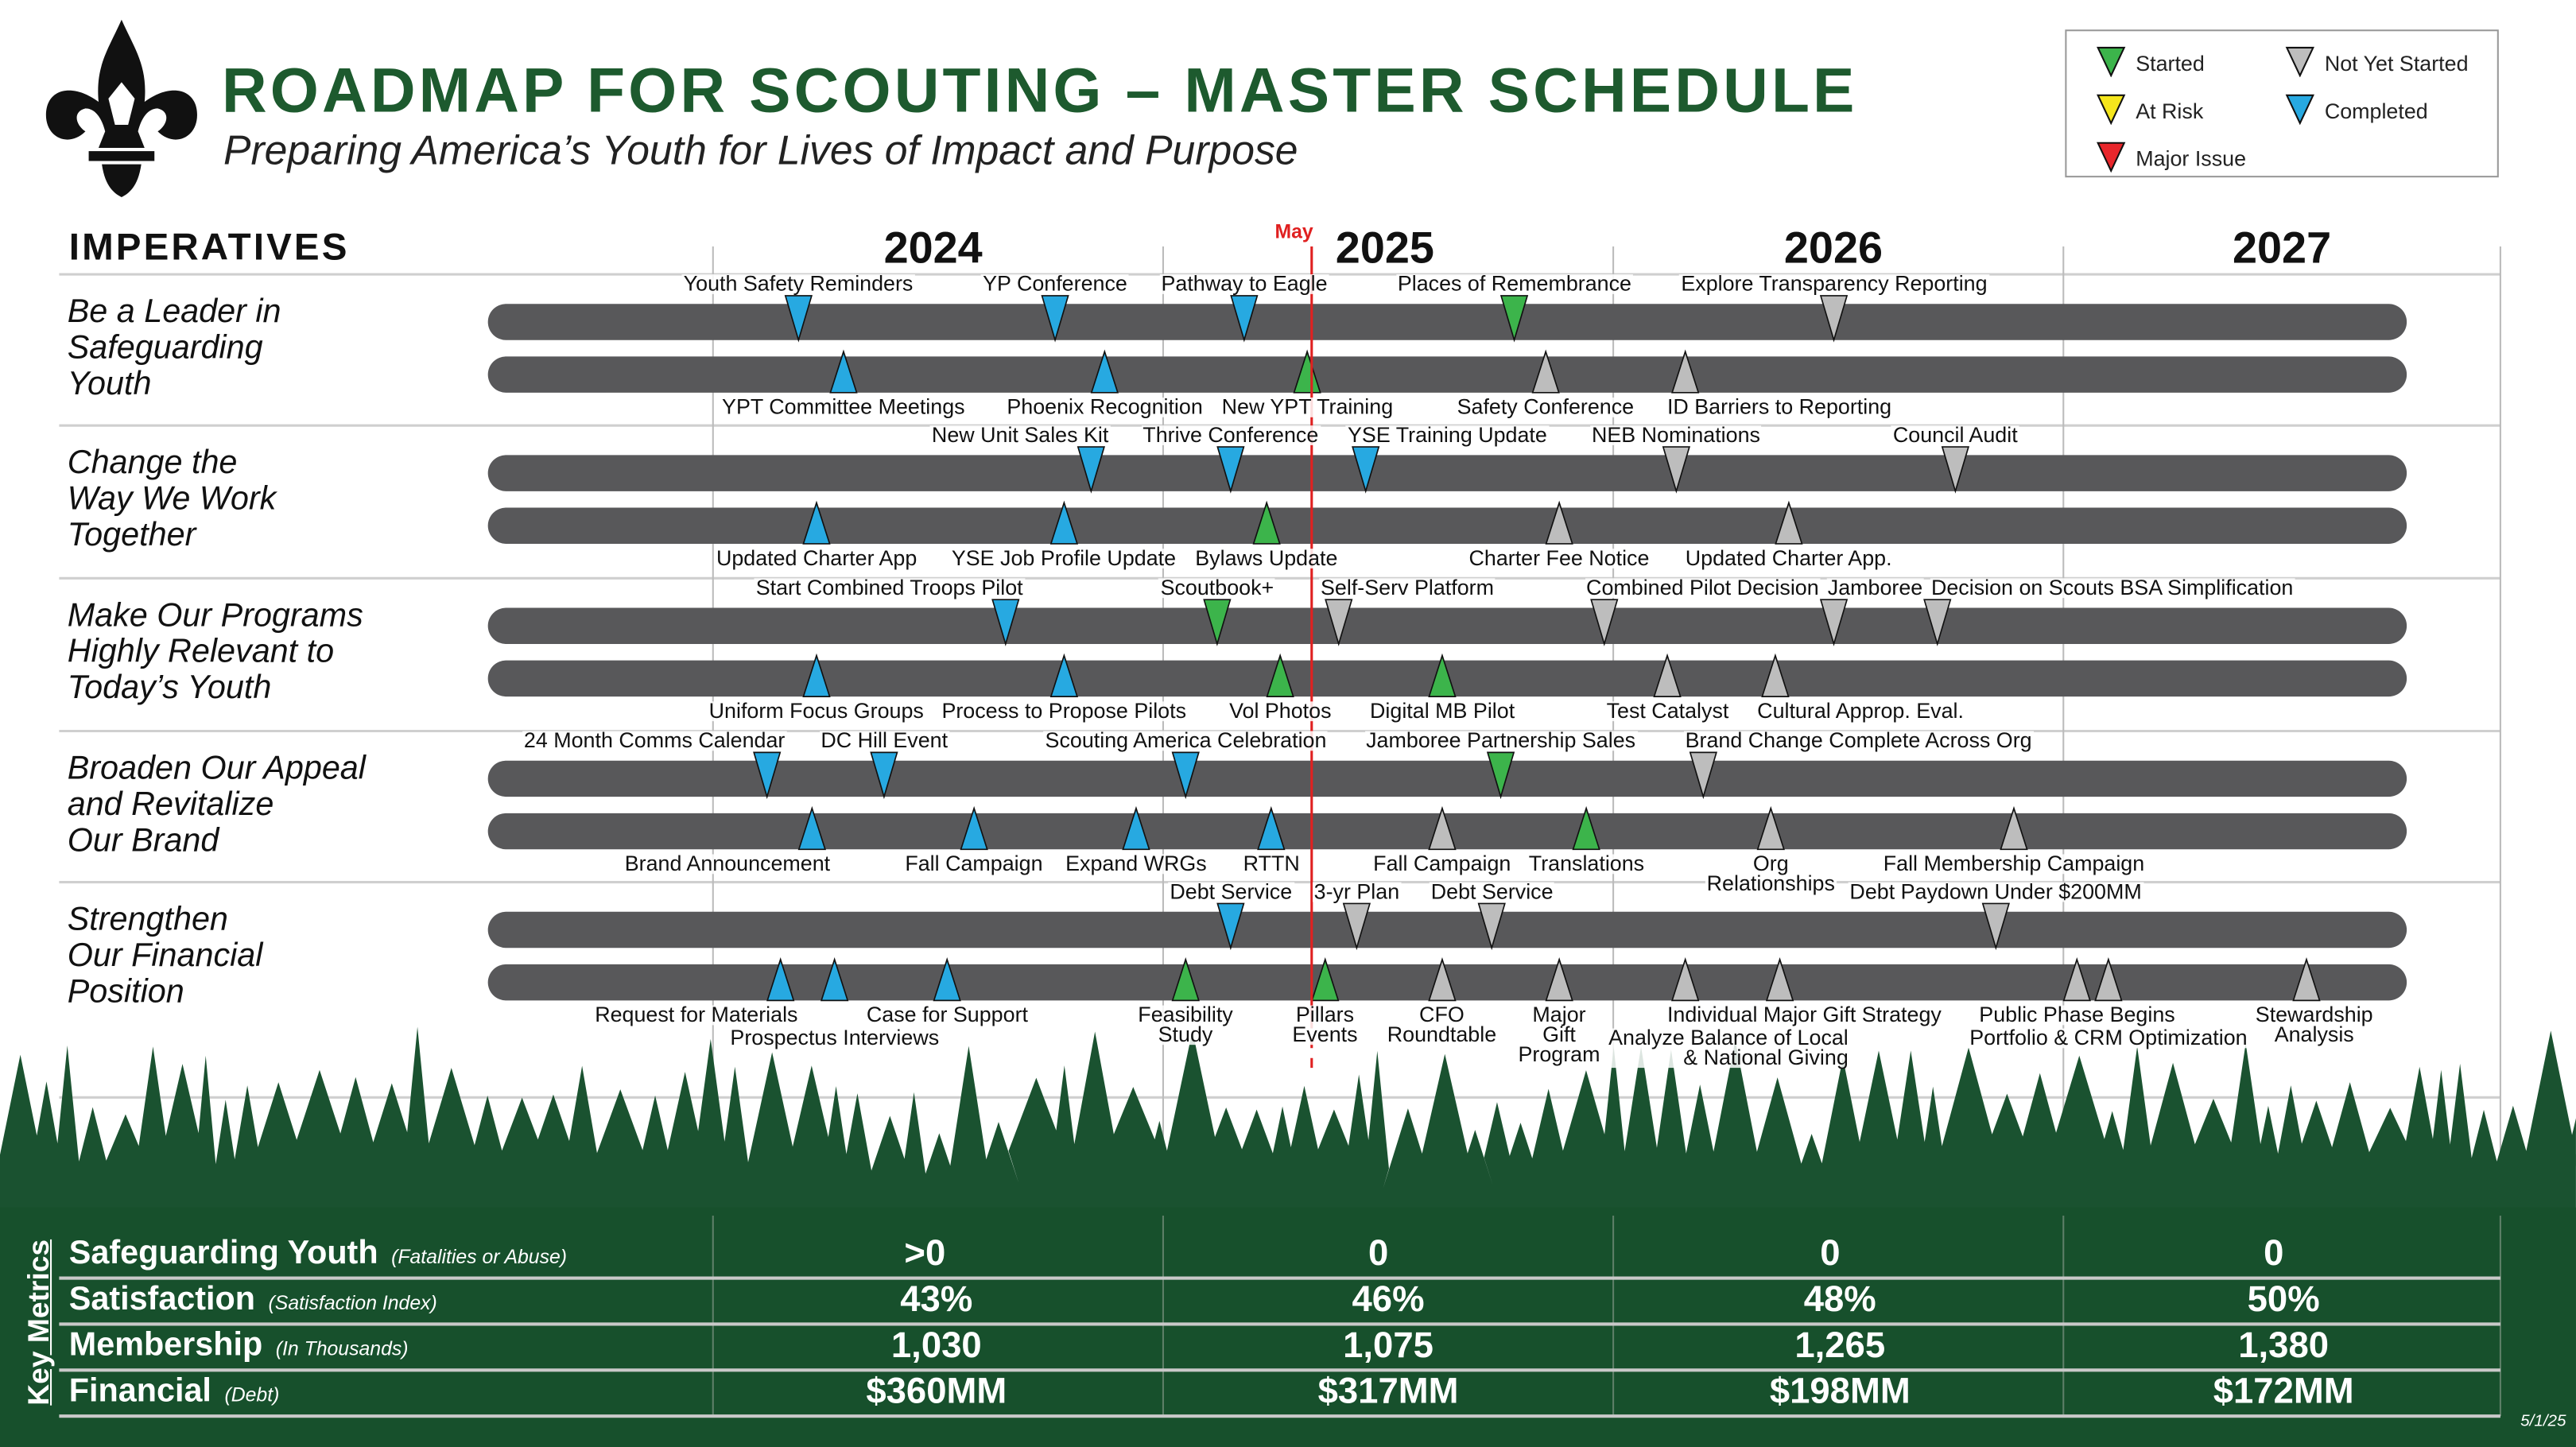 This screenshot has height=1447, width=2576. I want to click on milestone-label: Scoutbook+, so click(1217, 587).